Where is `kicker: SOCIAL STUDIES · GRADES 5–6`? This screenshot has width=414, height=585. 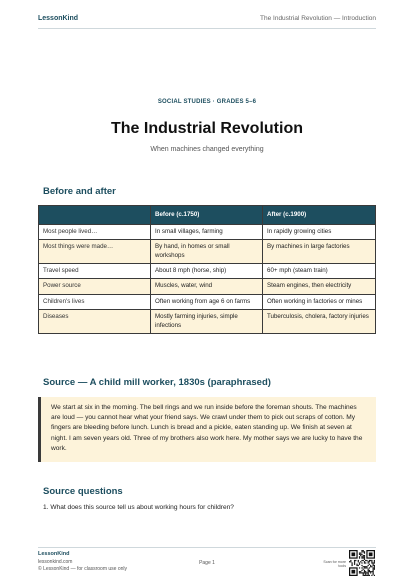
kicker: SOCIAL STUDIES · GRADES 5–6 is located at coordinates (207, 102).